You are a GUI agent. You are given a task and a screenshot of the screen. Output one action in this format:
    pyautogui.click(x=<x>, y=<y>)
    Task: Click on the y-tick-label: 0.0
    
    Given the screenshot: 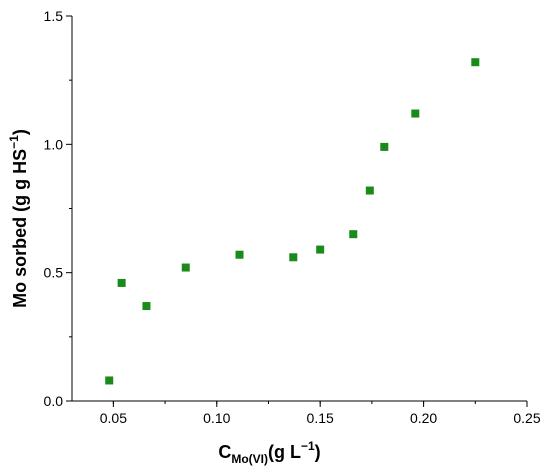 What is the action you would take?
    pyautogui.click(x=54, y=401)
    